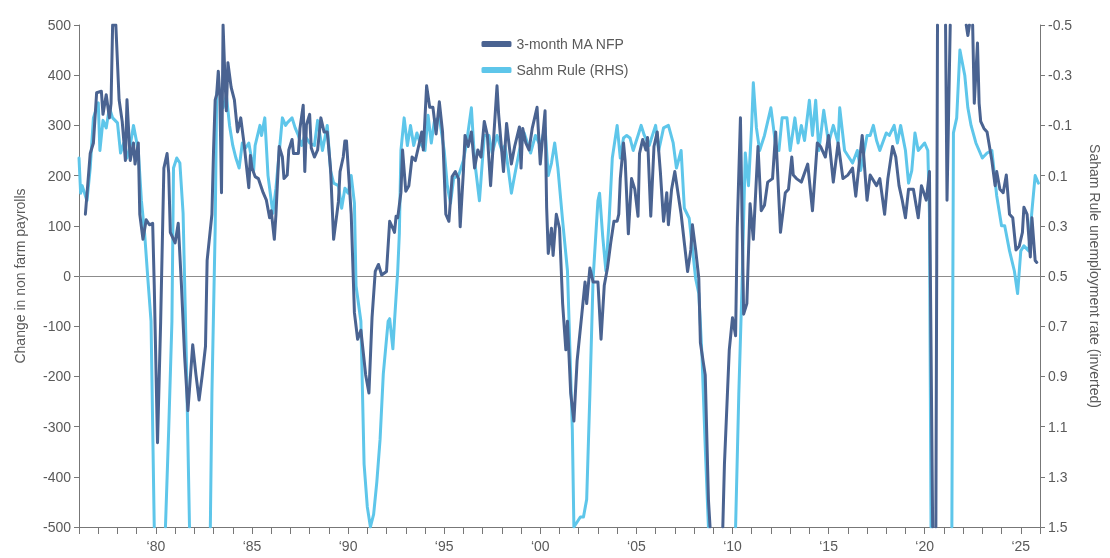 Image resolution: width=1110 pixels, height=558 pixels. I want to click on y2-tick-label: -0.1, so click(1060, 125).